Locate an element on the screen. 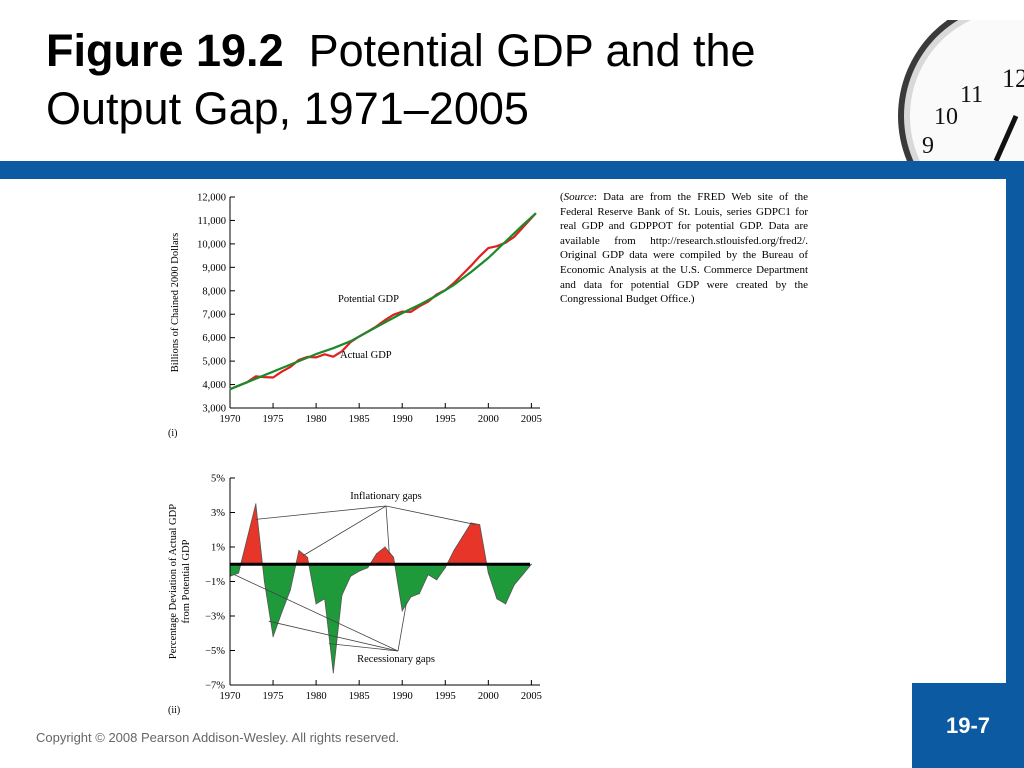 This screenshot has height=768, width=1024. clock-numeral-11: 11 is located at coordinates (971, 95).